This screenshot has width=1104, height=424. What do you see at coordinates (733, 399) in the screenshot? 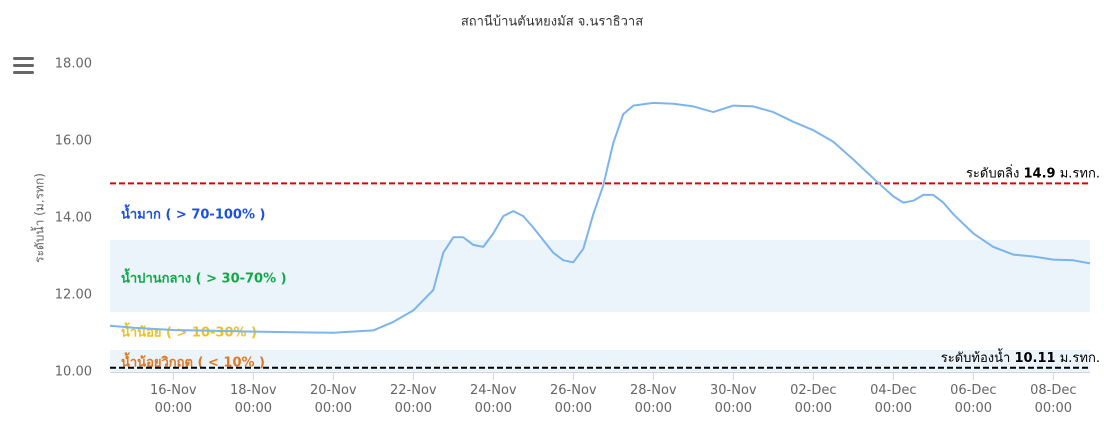
I see `x-tick-label: 30-Nov 00:00` at bounding box center [733, 399].